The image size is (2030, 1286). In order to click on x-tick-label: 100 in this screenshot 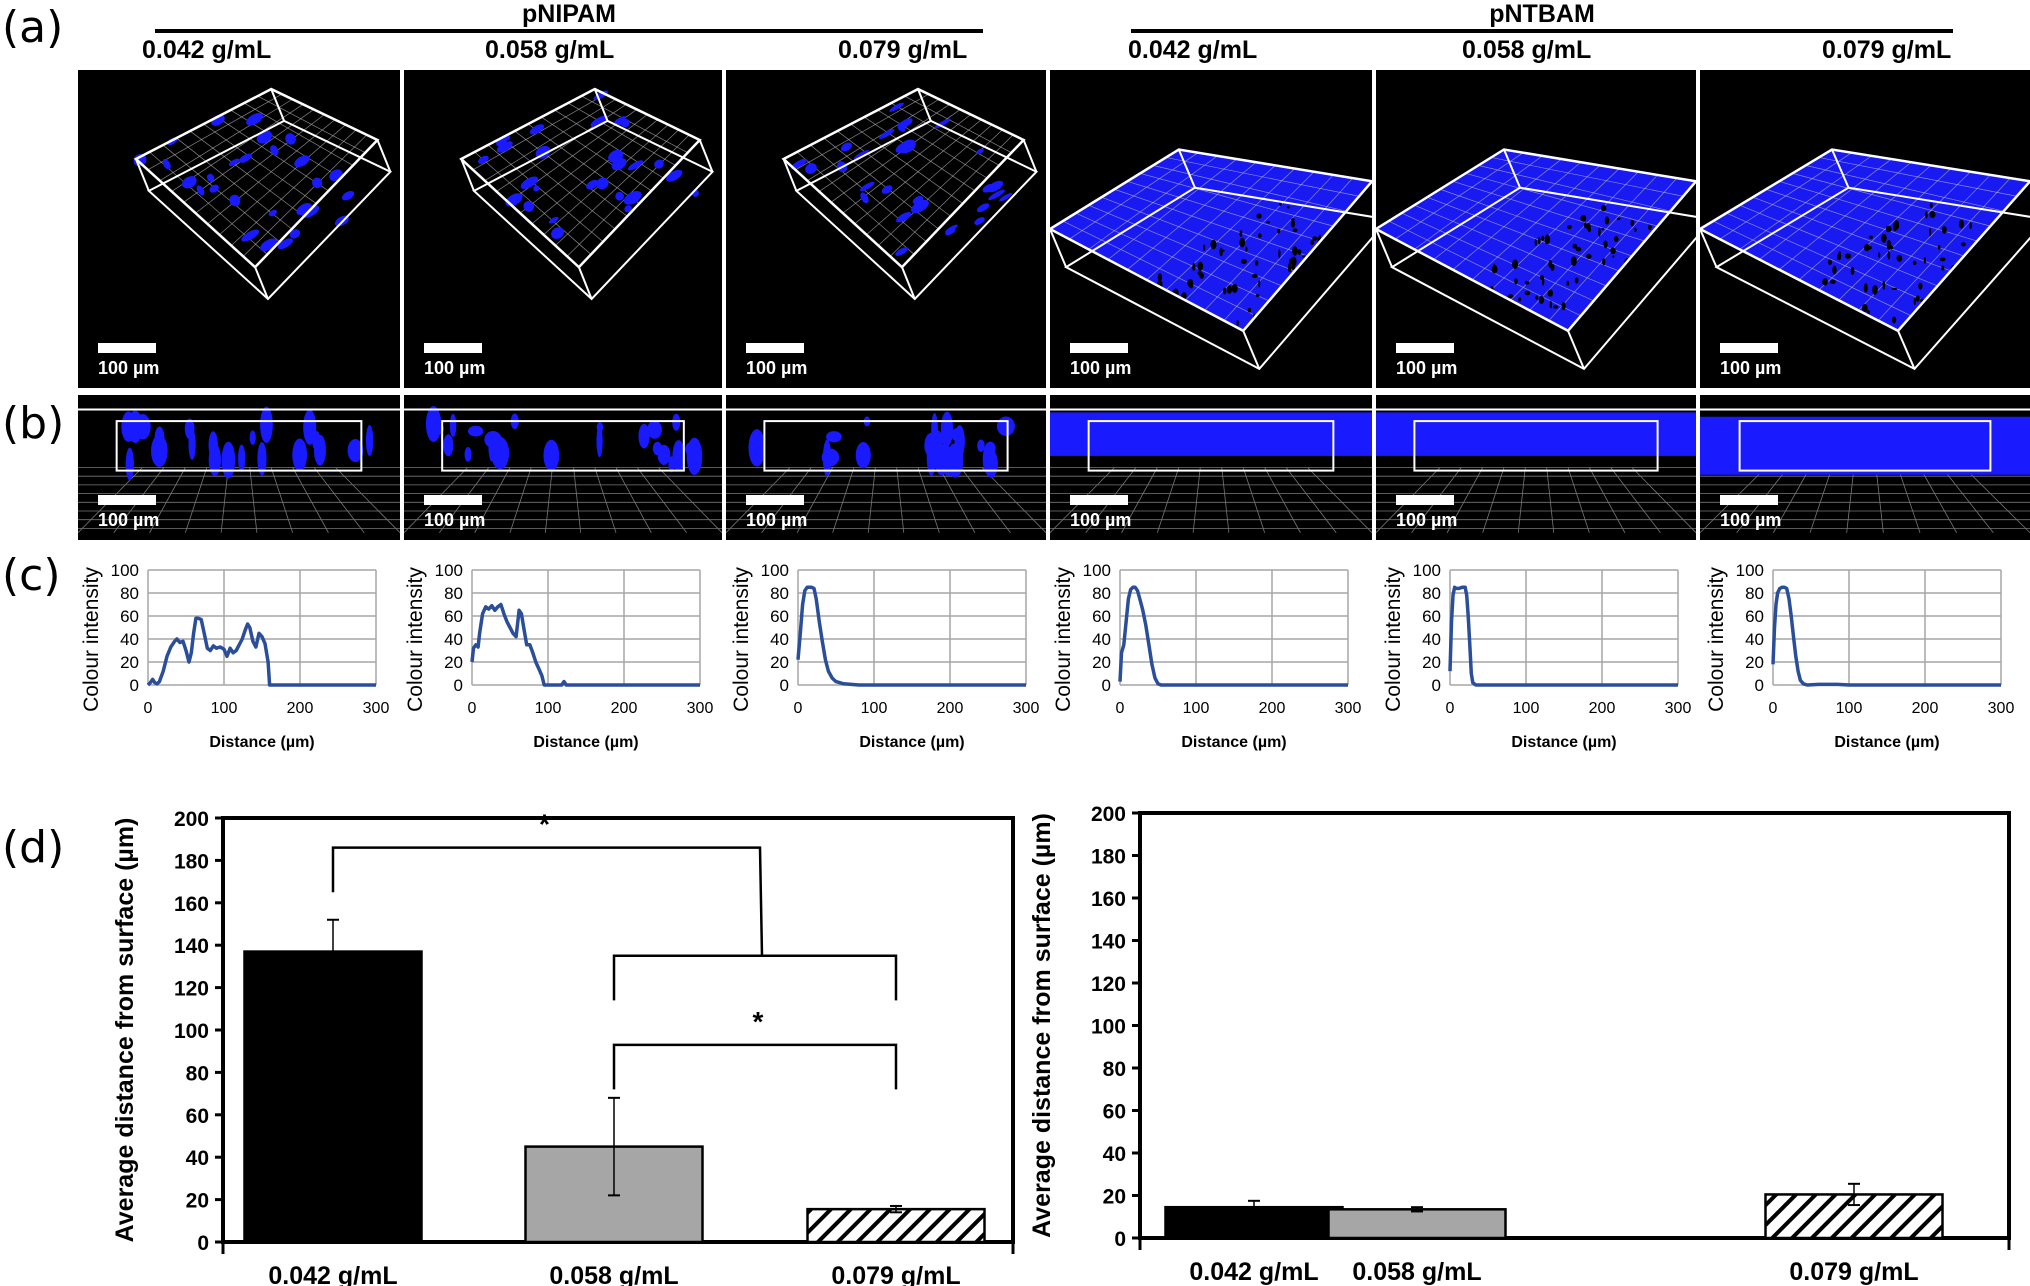, I will do `click(1196, 708)`.